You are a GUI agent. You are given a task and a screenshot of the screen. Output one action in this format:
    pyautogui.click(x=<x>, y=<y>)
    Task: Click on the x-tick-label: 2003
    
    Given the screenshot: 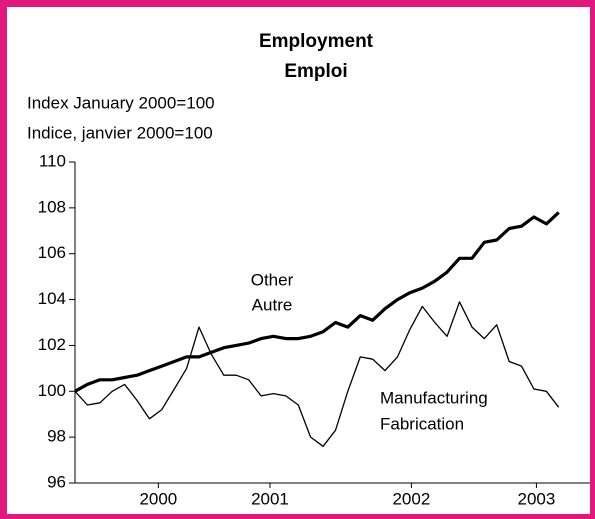 What is the action you would take?
    pyautogui.click(x=537, y=498)
    